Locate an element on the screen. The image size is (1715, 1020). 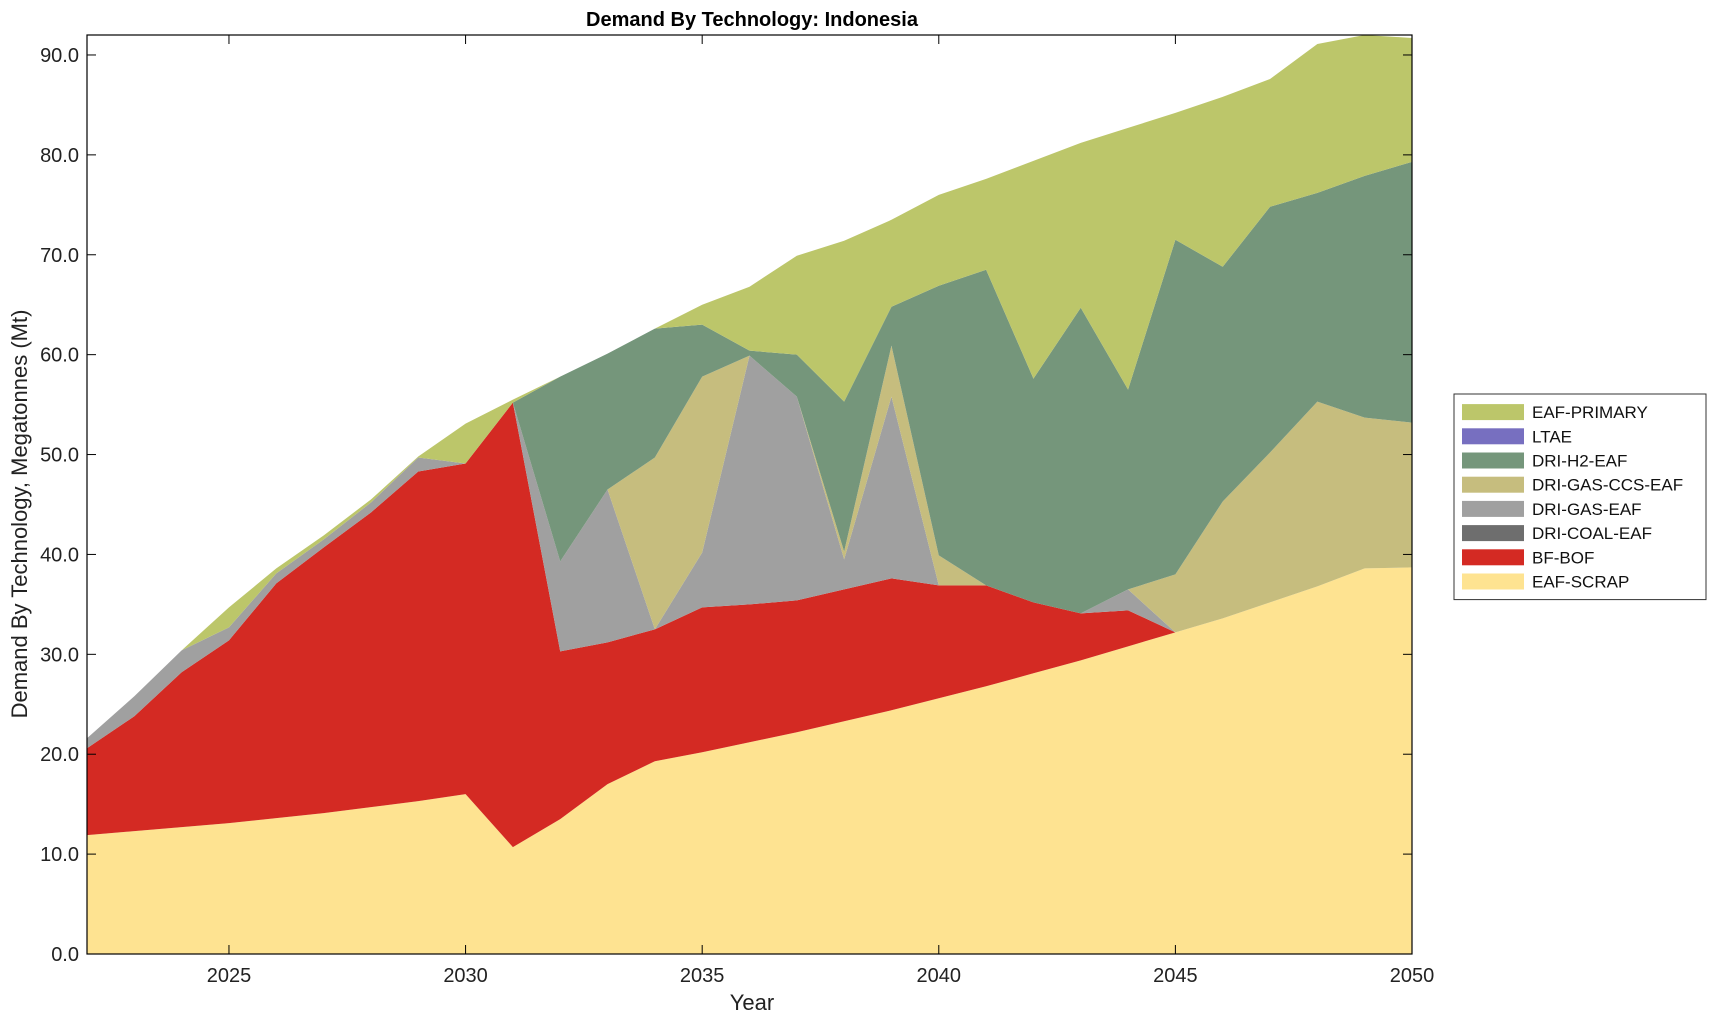
x-tick-label: 2035 is located at coordinates (702, 976).